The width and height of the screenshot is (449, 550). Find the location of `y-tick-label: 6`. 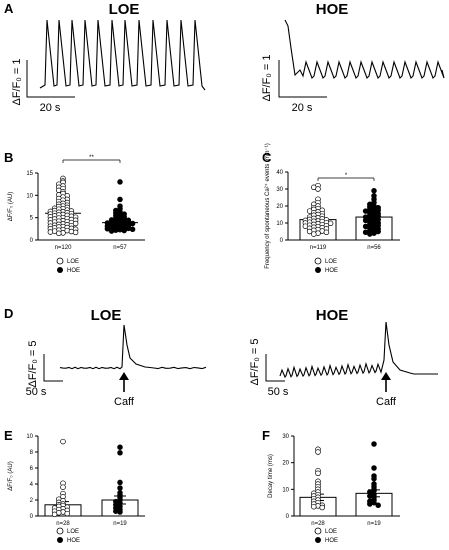

y-tick-label: 6 is located at coordinates (32, 469).